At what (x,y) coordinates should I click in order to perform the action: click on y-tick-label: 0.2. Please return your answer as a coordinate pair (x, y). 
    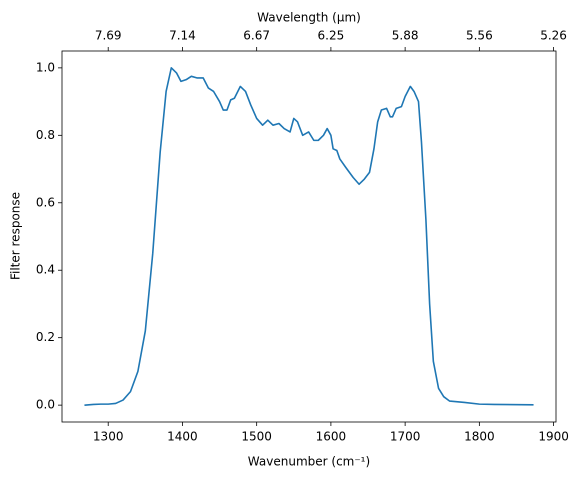
    Looking at the image, I should click on (45, 337).